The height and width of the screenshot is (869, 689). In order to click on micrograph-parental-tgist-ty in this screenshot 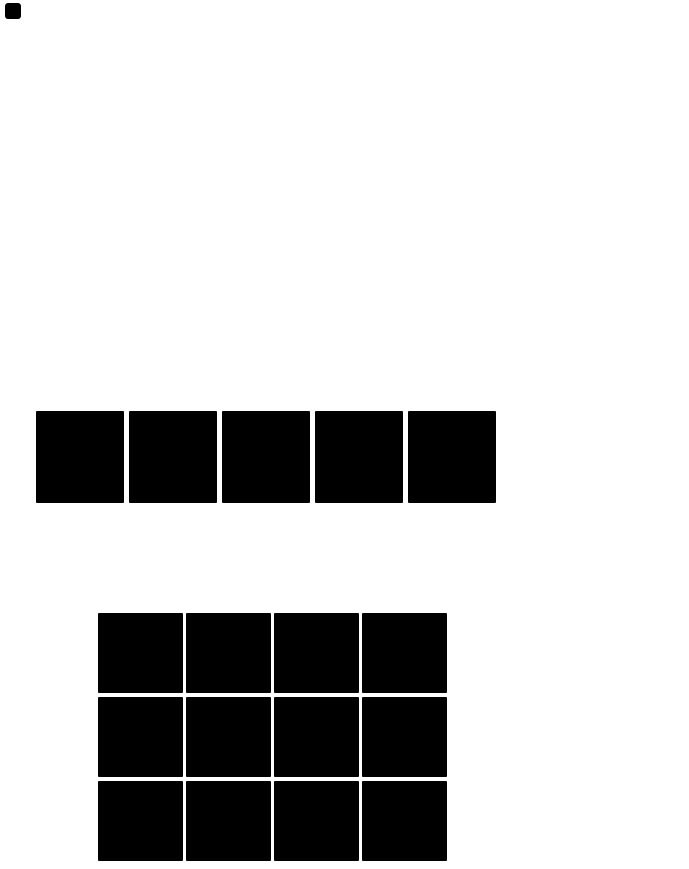, I will do `click(316, 653)`.